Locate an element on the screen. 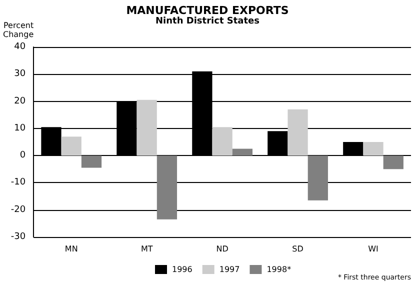 The height and width of the screenshot is (283, 415). chart-subtitle: Ninth District States is located at coordinates (208, 21).